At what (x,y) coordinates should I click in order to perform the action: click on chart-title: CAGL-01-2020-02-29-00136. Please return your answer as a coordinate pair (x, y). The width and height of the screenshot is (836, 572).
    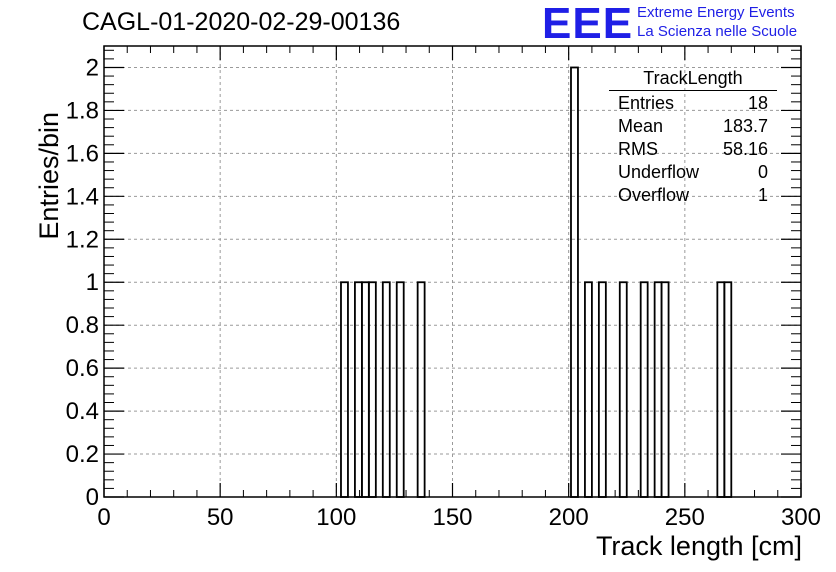
    Looking at the image, I should click on (241, 22).